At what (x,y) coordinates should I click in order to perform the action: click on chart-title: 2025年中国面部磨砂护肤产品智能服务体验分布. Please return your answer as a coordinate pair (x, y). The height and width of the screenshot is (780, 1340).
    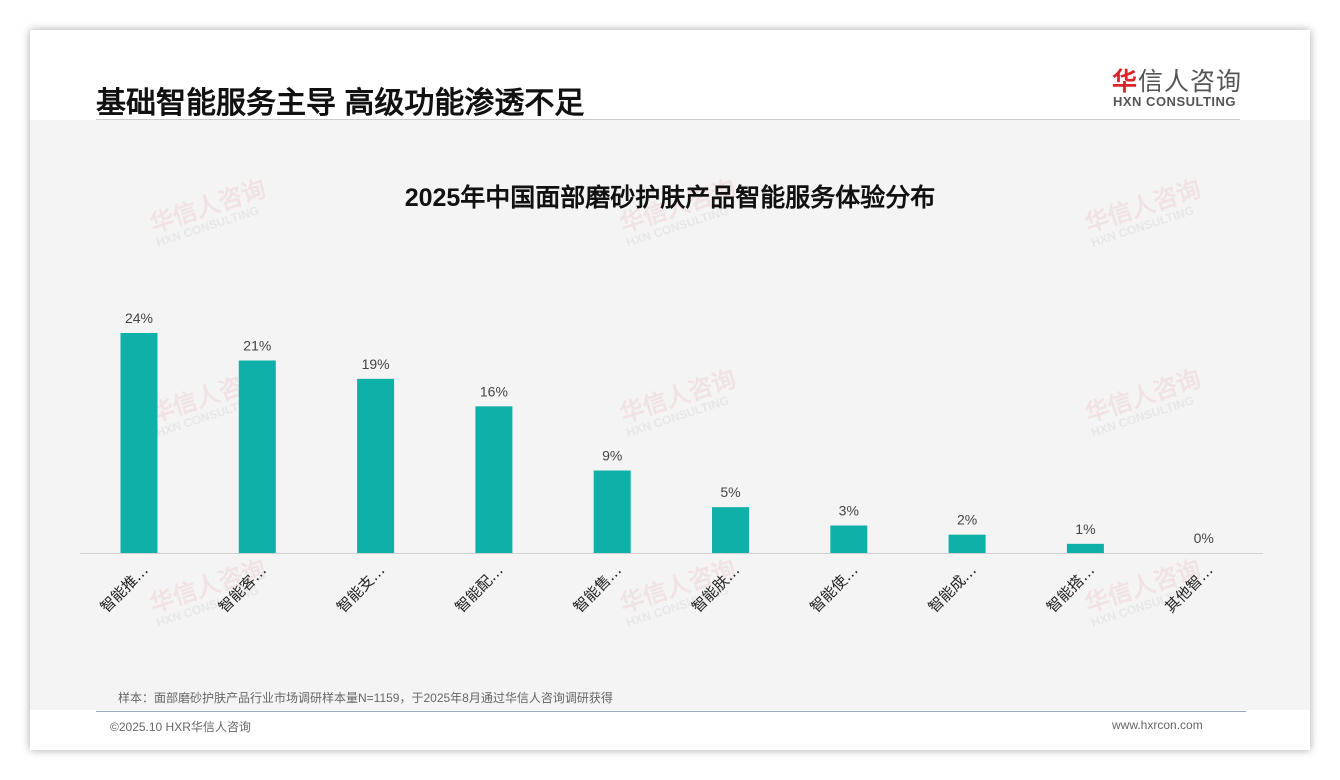
    Looking at the image, I should click on (670, 198).